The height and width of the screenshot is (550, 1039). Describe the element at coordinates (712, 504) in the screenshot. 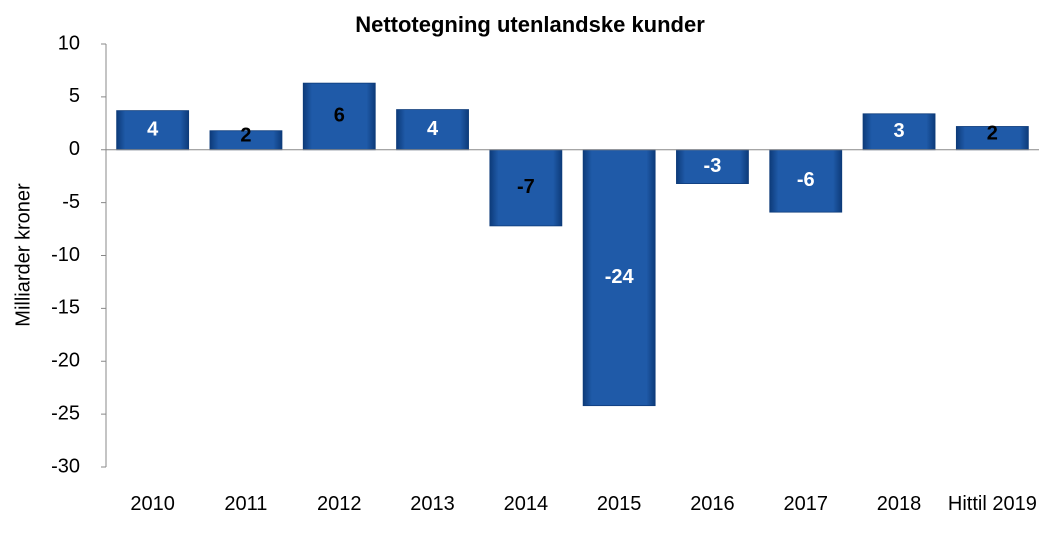

I see `x-tick-label: 2016` at that location.